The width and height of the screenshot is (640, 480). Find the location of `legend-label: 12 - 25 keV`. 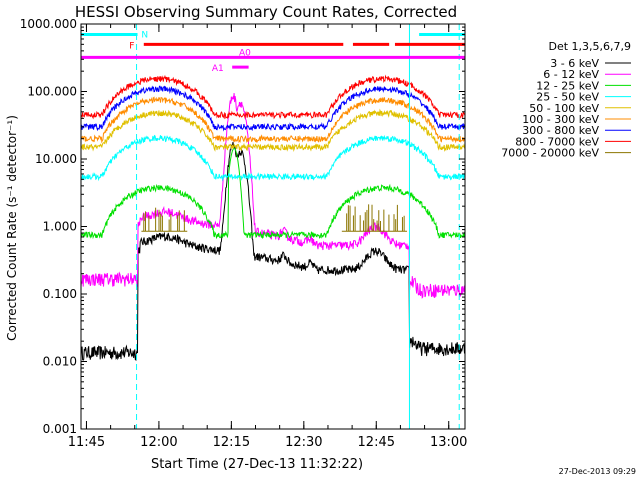

legend-label: 12 - 25 keV is located at coordinates (567, 85).